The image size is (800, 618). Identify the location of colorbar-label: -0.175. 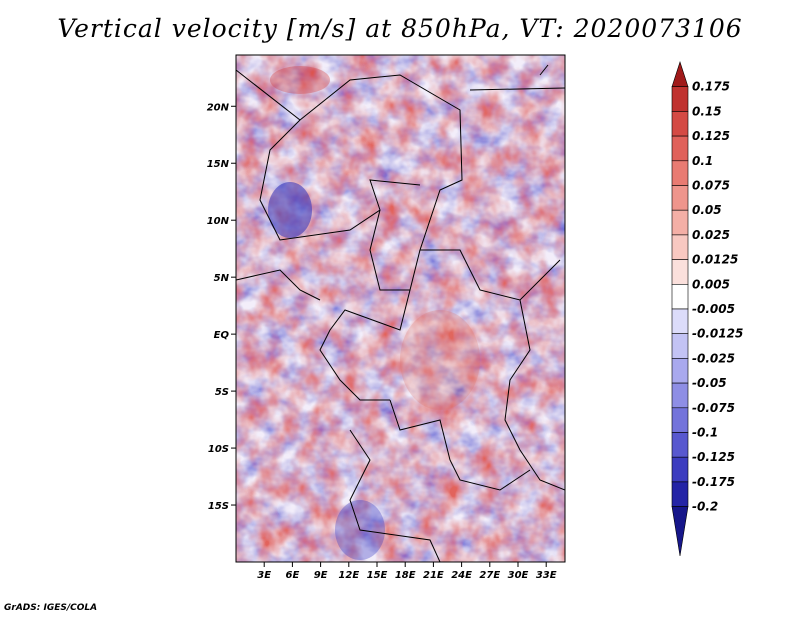
(713, 482).